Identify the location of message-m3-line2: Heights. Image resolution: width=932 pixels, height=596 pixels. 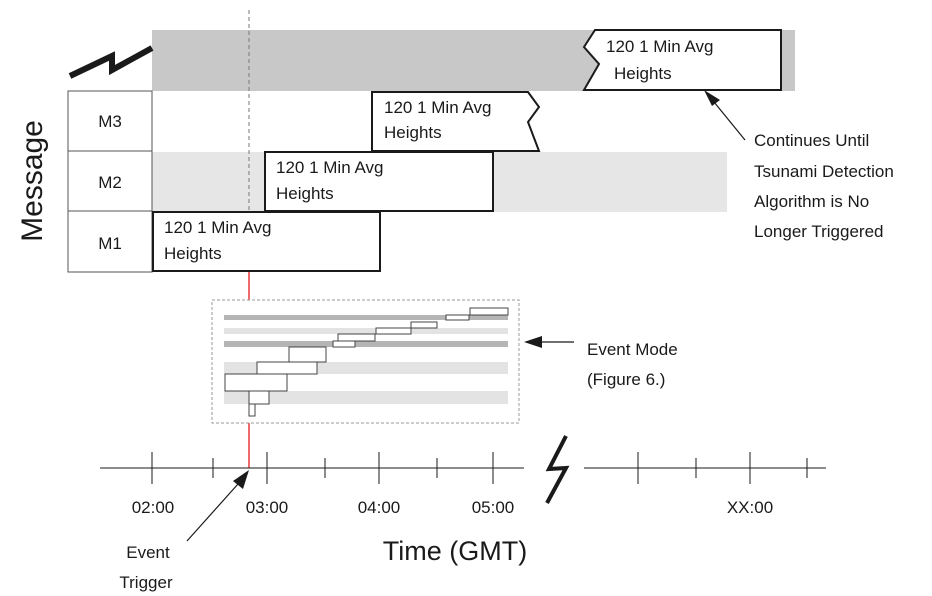
(413, 132).